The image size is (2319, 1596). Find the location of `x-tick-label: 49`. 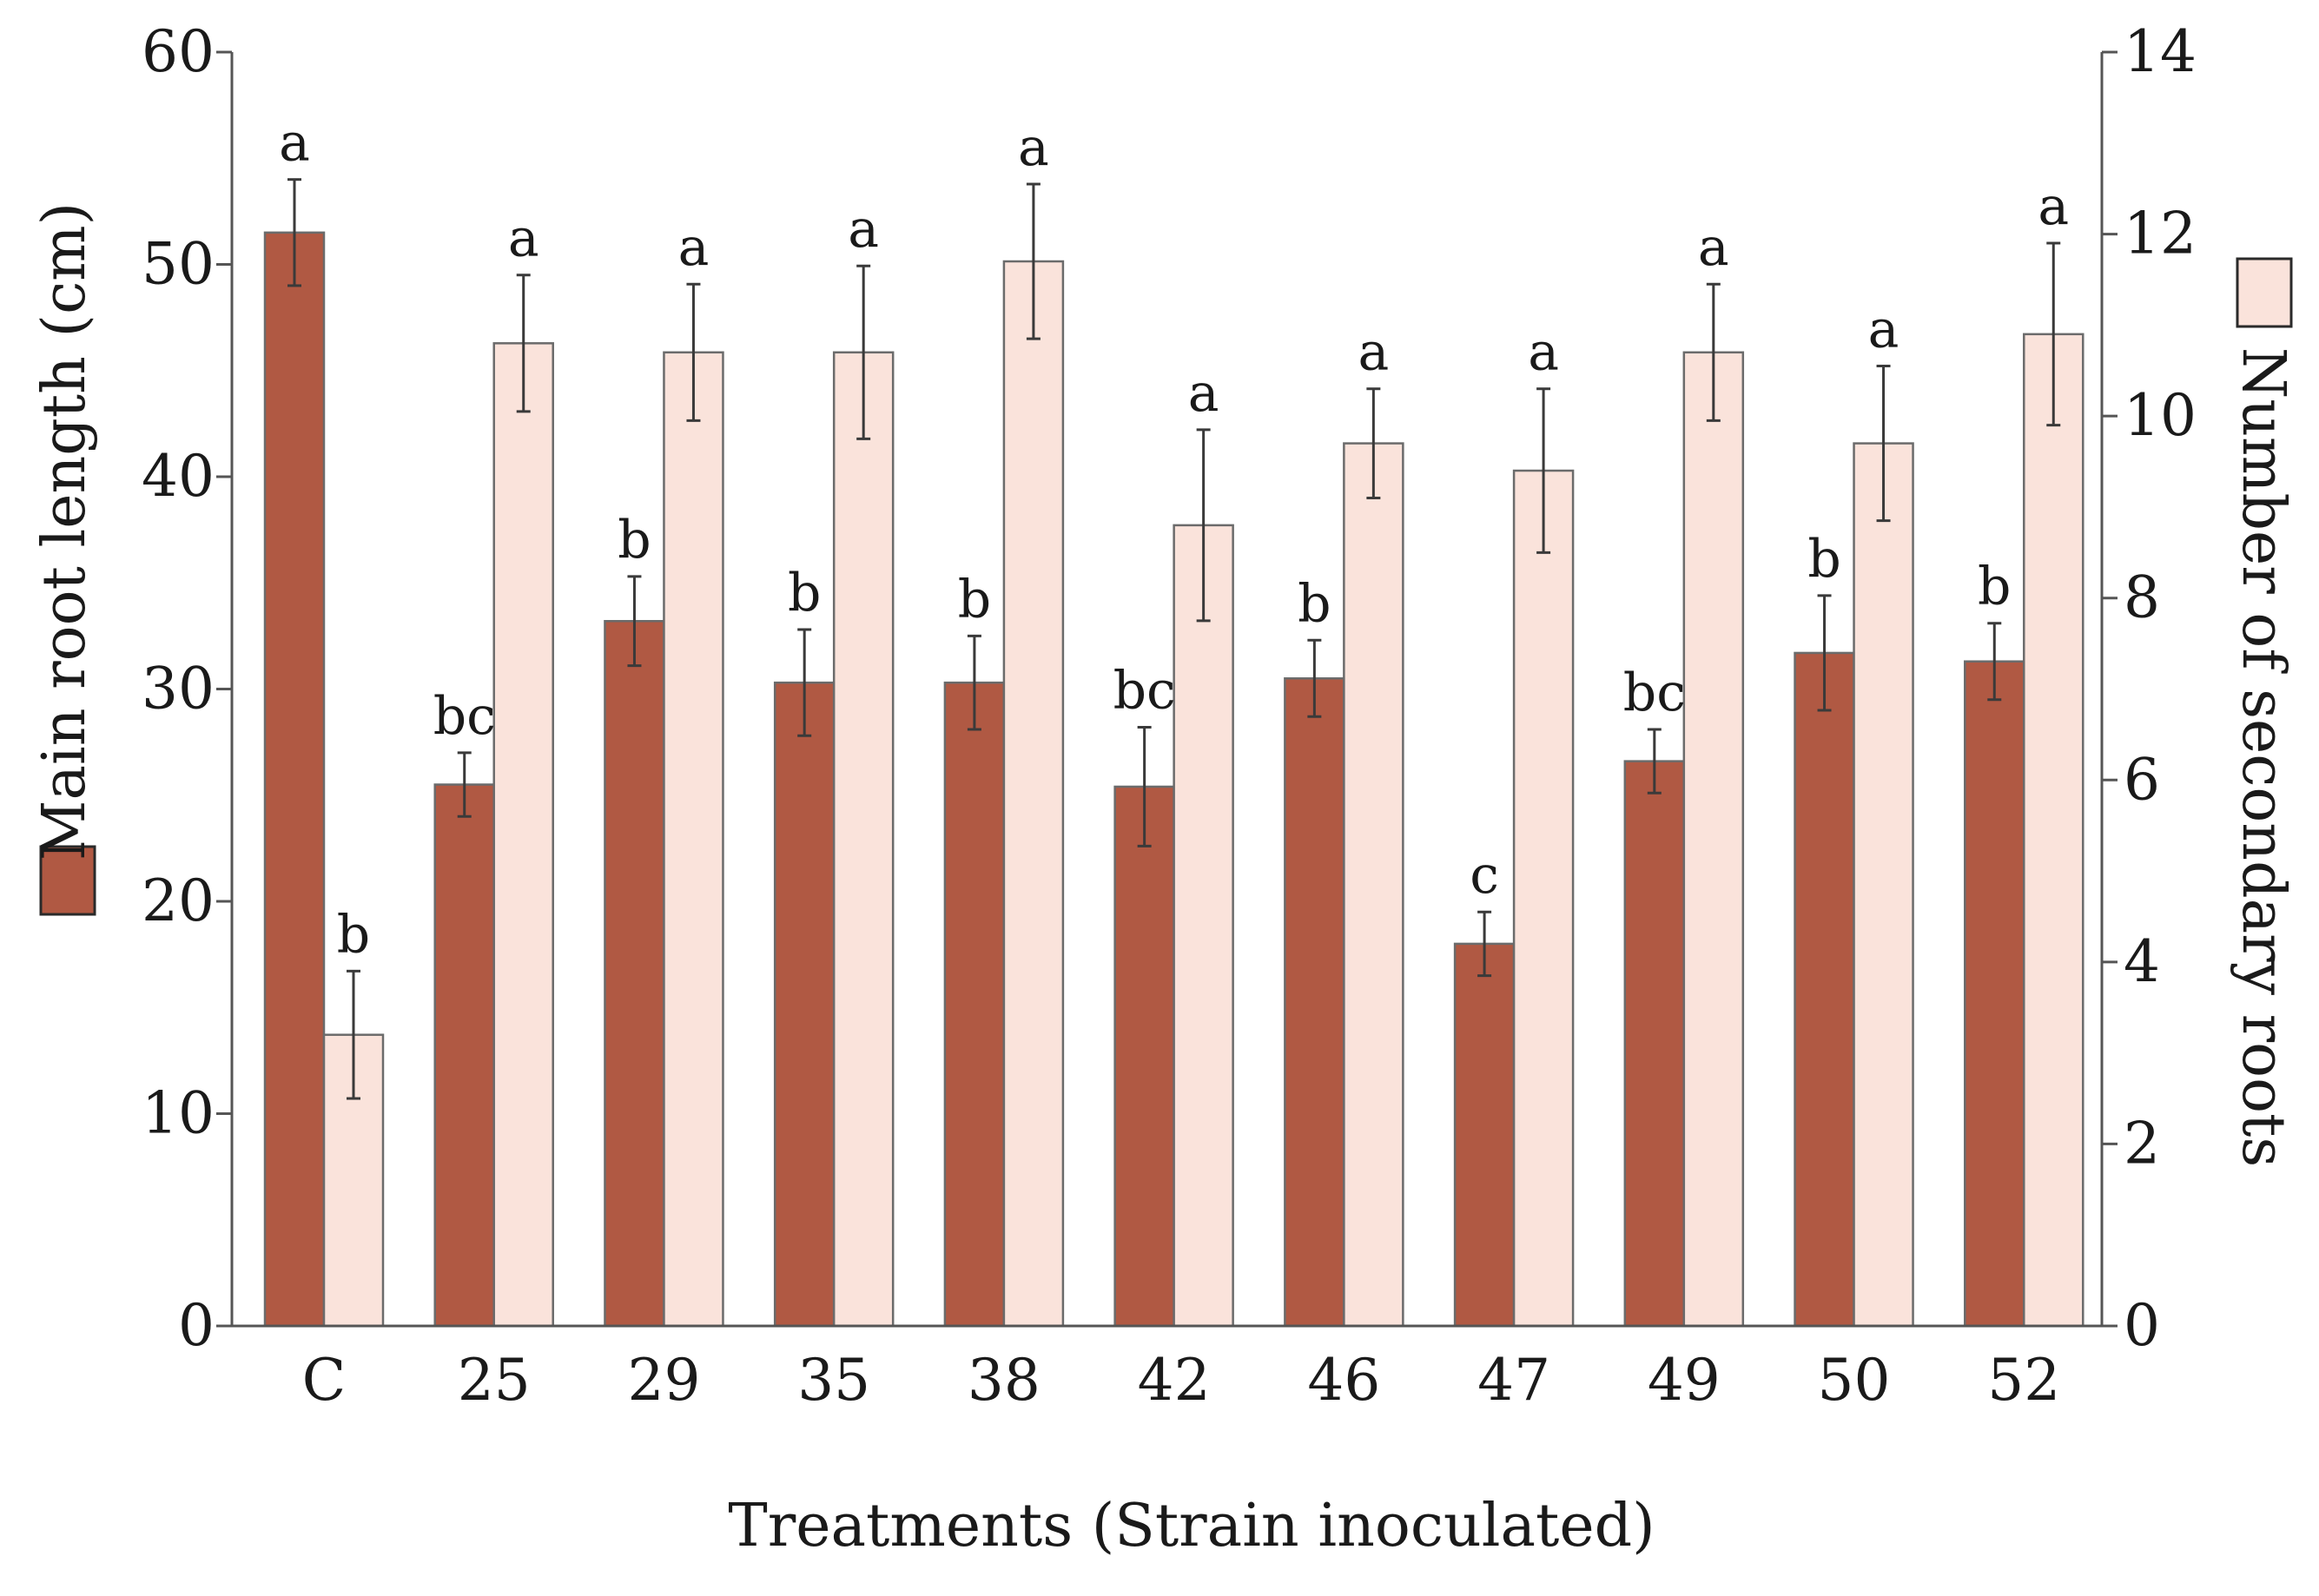

x-tick-label: 49 is located at coordinates (1684, 1381).